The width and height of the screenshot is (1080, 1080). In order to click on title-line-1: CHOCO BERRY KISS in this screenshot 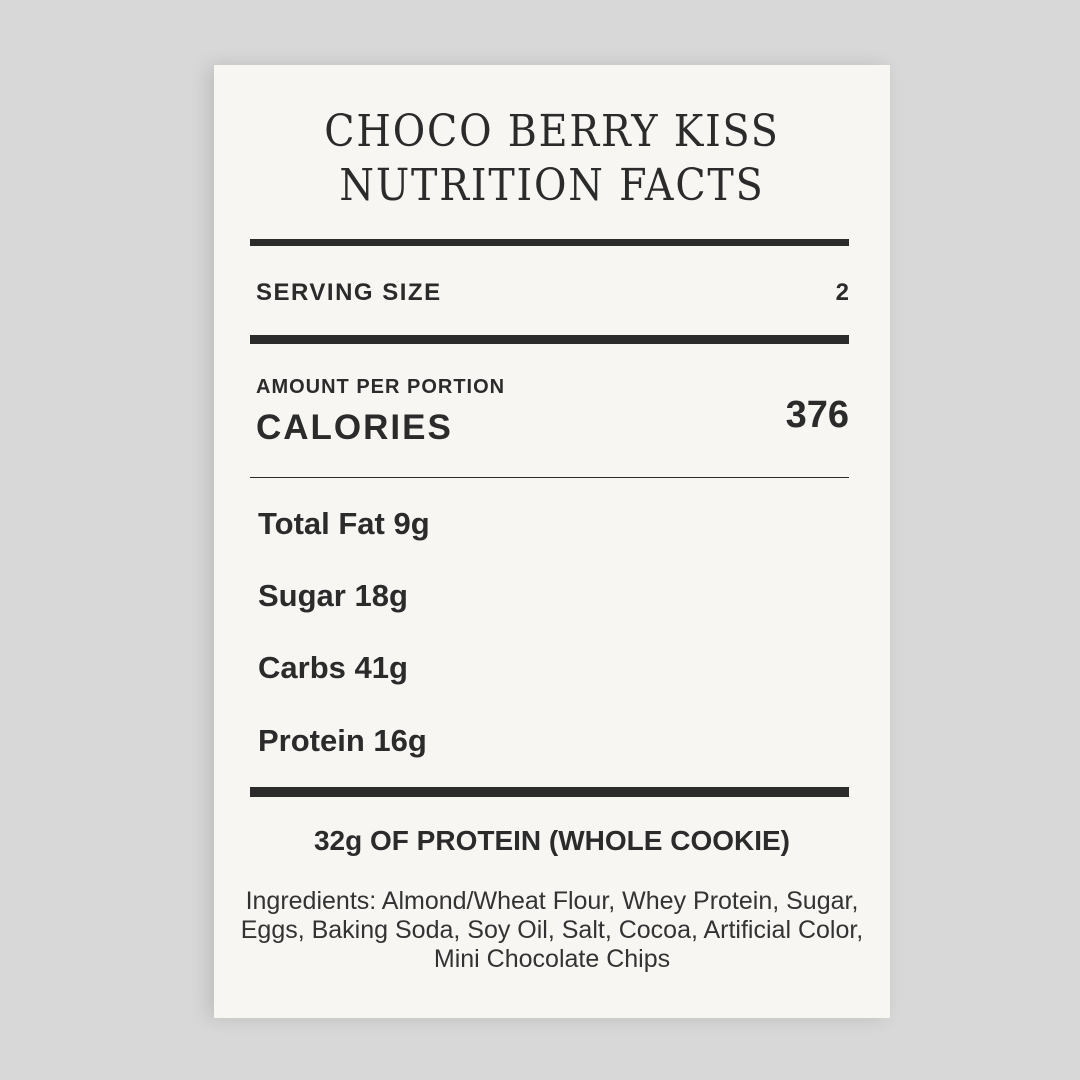, I will do `click(552, 131)`.